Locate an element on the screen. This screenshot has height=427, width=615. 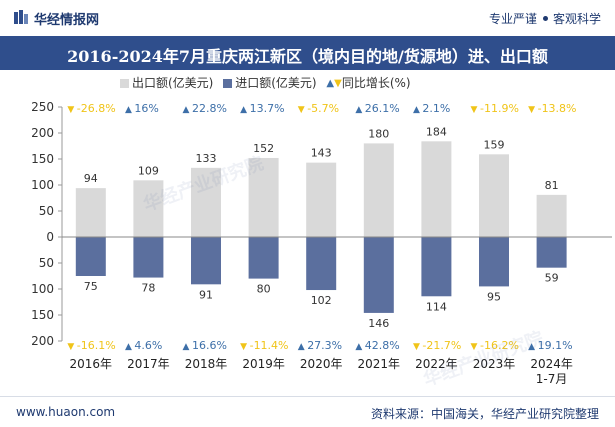
import-yoy-label: 42.8% is located at coordinates (382, 345).